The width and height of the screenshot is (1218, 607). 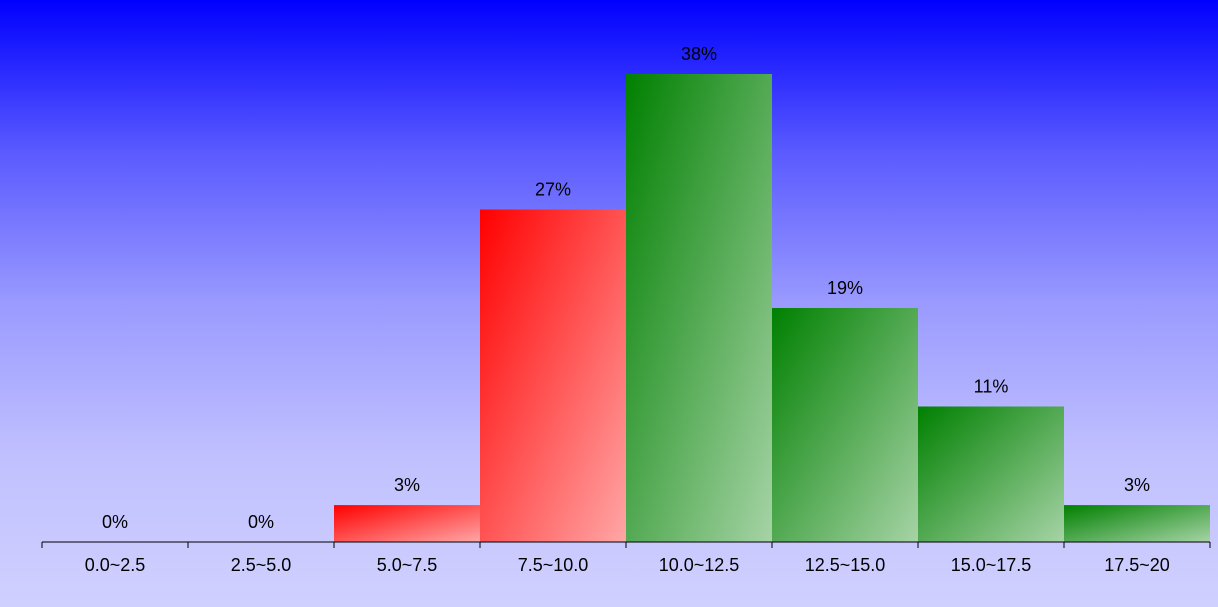 What do you see at coordinates (991, 474) in the screenshot?
I see `bar-15.0~17.5` at bounding box center [991, 474].